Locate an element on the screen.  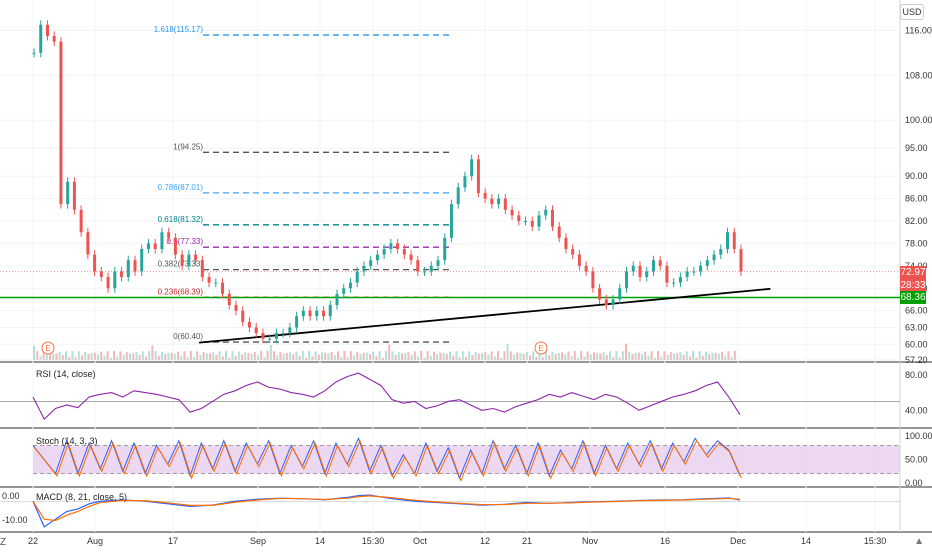
fib-level-label: 0.5(77.33) is located at coordinates (185, 241).